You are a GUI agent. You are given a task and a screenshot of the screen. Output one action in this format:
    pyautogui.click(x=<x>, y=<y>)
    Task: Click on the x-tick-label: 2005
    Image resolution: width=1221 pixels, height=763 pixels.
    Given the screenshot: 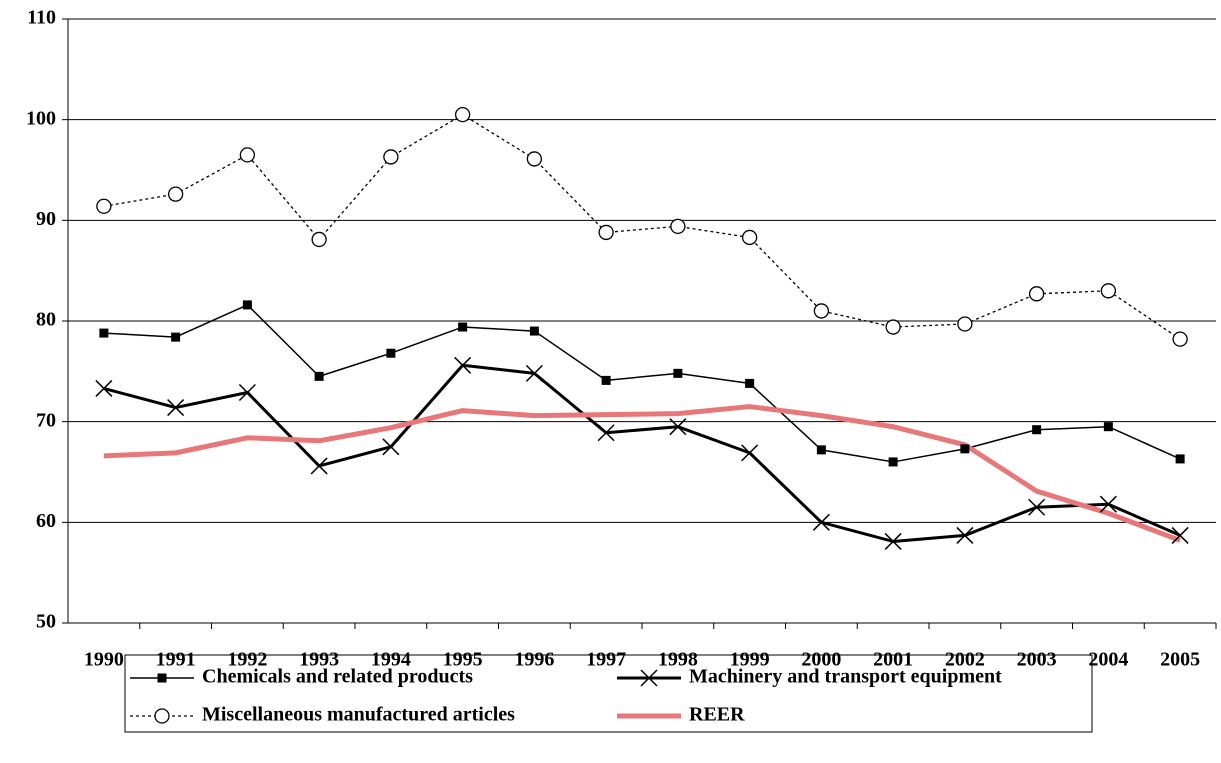 What is the action you would take?
    pyautogui.click(x=1180, y=660)
    